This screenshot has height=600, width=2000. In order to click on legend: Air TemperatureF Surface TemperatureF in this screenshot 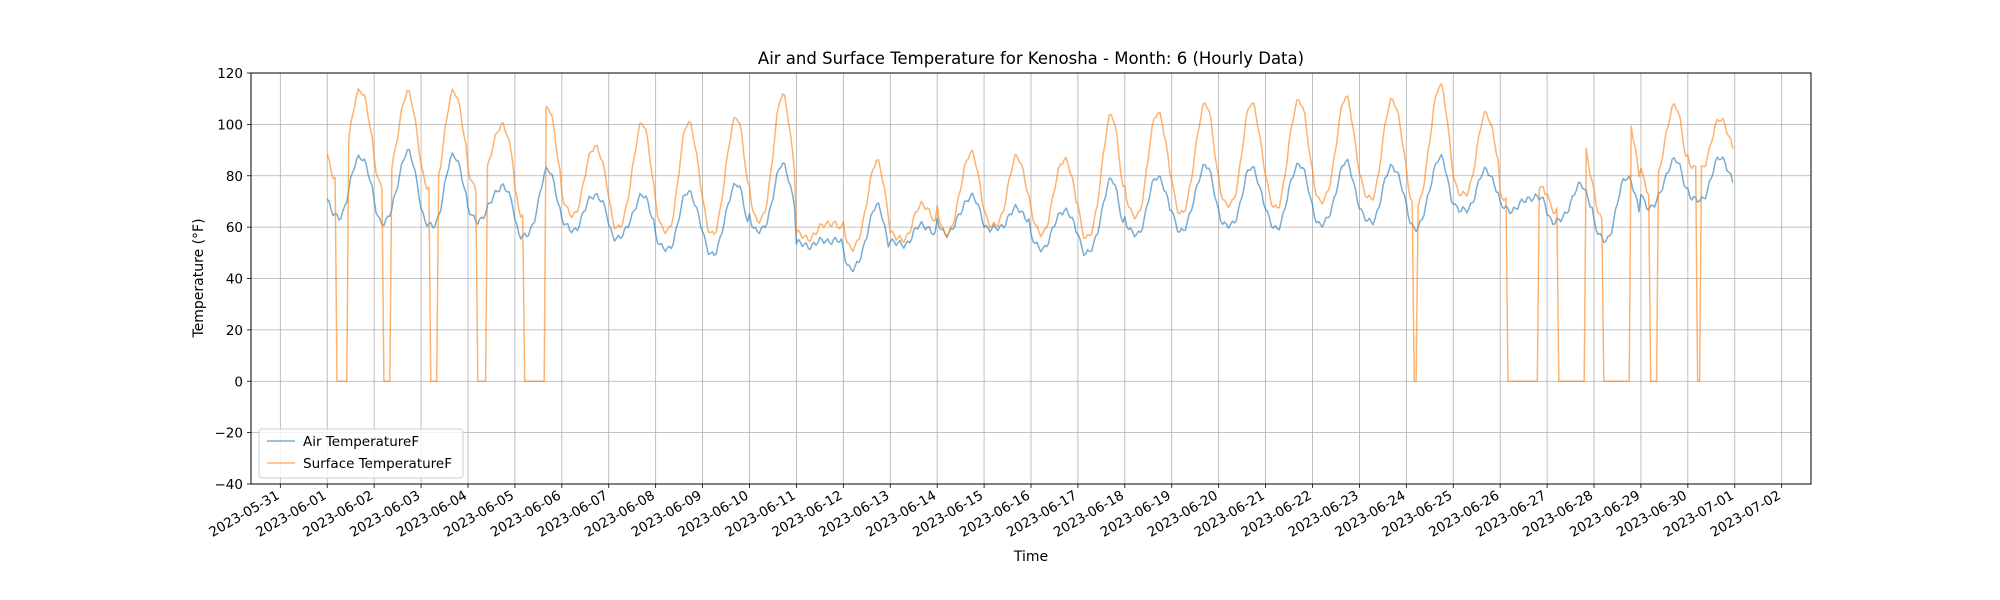, I will do `click(361, 453)`.